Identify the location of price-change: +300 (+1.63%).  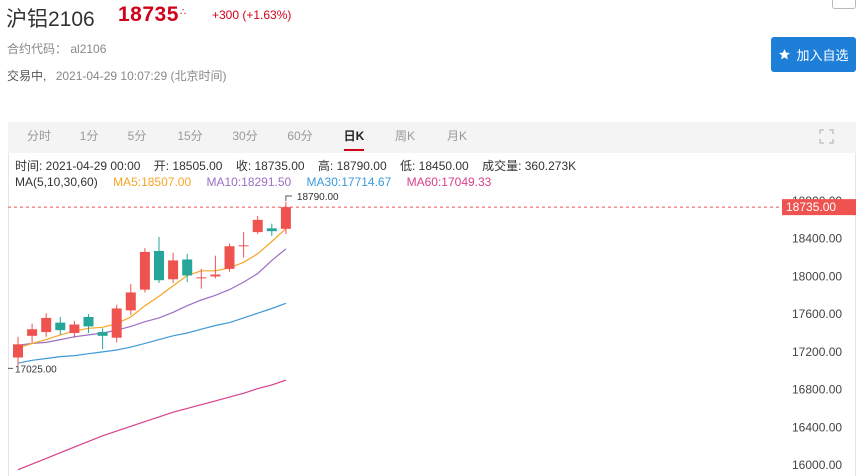
(252, 15).